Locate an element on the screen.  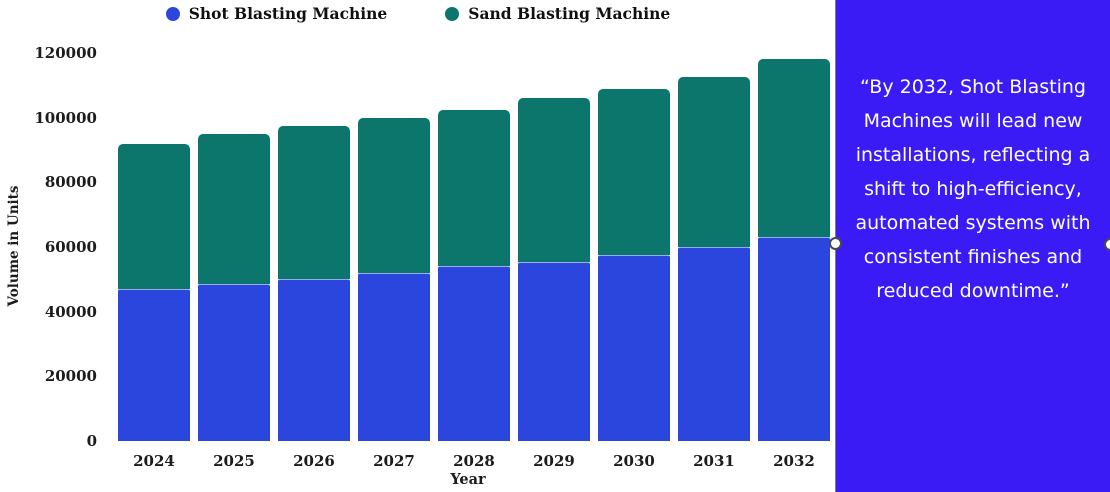
x-tick-labels: 2024 2025 2026 2027 2028 2029 2030 2031 2032 is located at coordinates (468, 463).